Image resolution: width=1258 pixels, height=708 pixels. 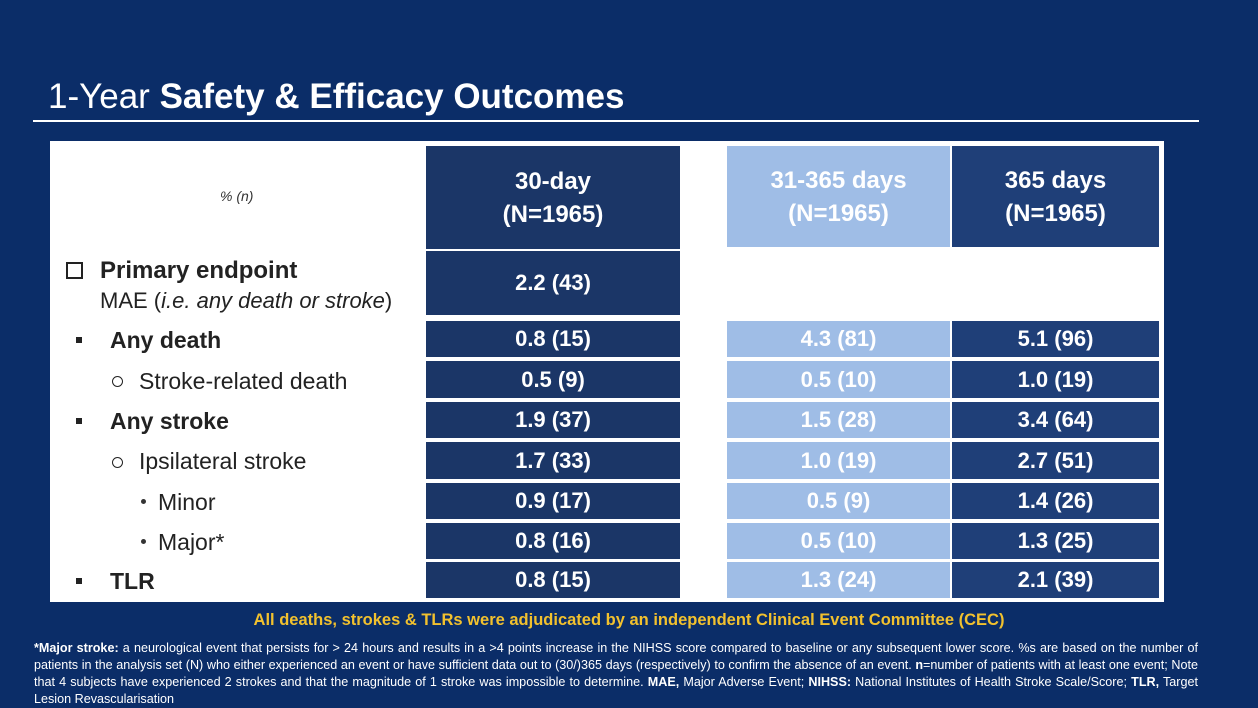 What do you see at coordinates (131, 300) in the screenshot?
I see `sub-prefix: MAE (` at bounding box center [131, 300].